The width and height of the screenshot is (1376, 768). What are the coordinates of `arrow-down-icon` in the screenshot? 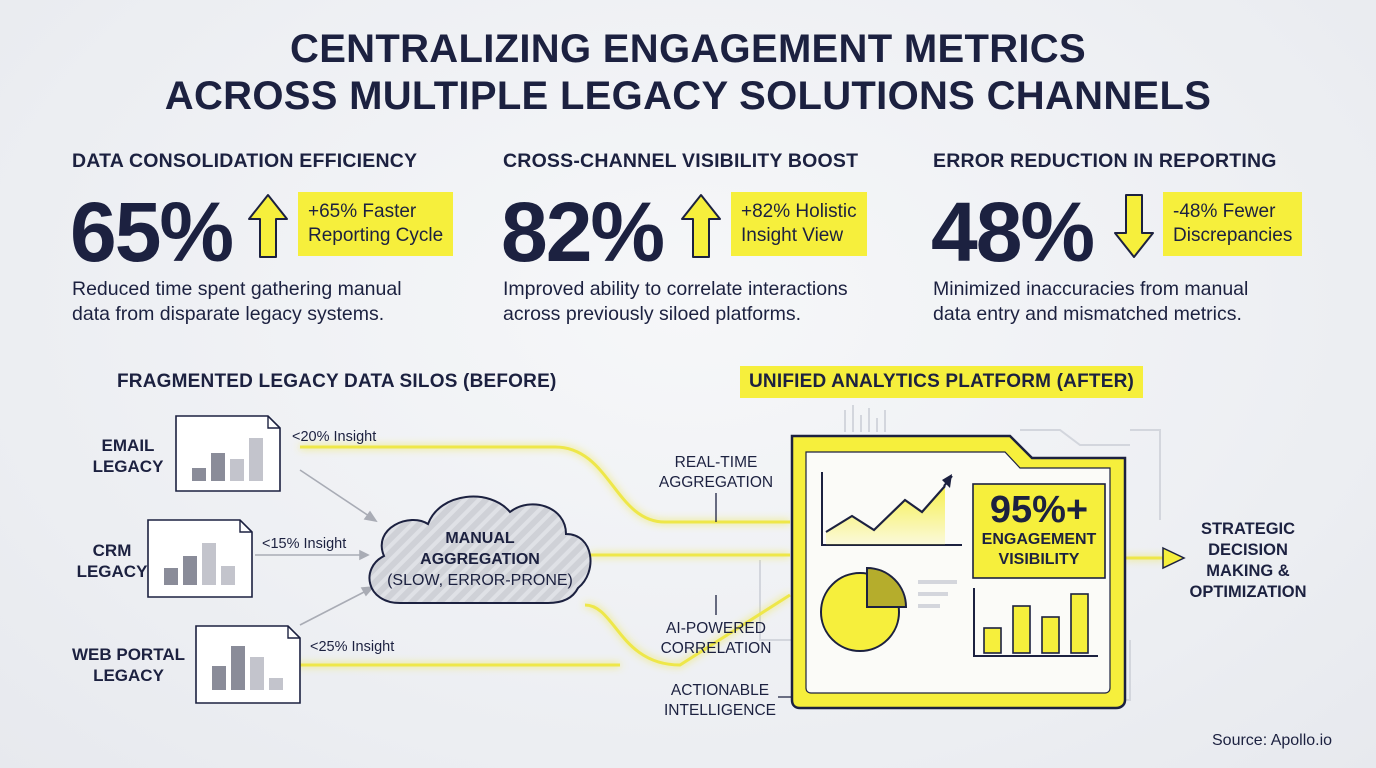 It's located at (1134, 226).